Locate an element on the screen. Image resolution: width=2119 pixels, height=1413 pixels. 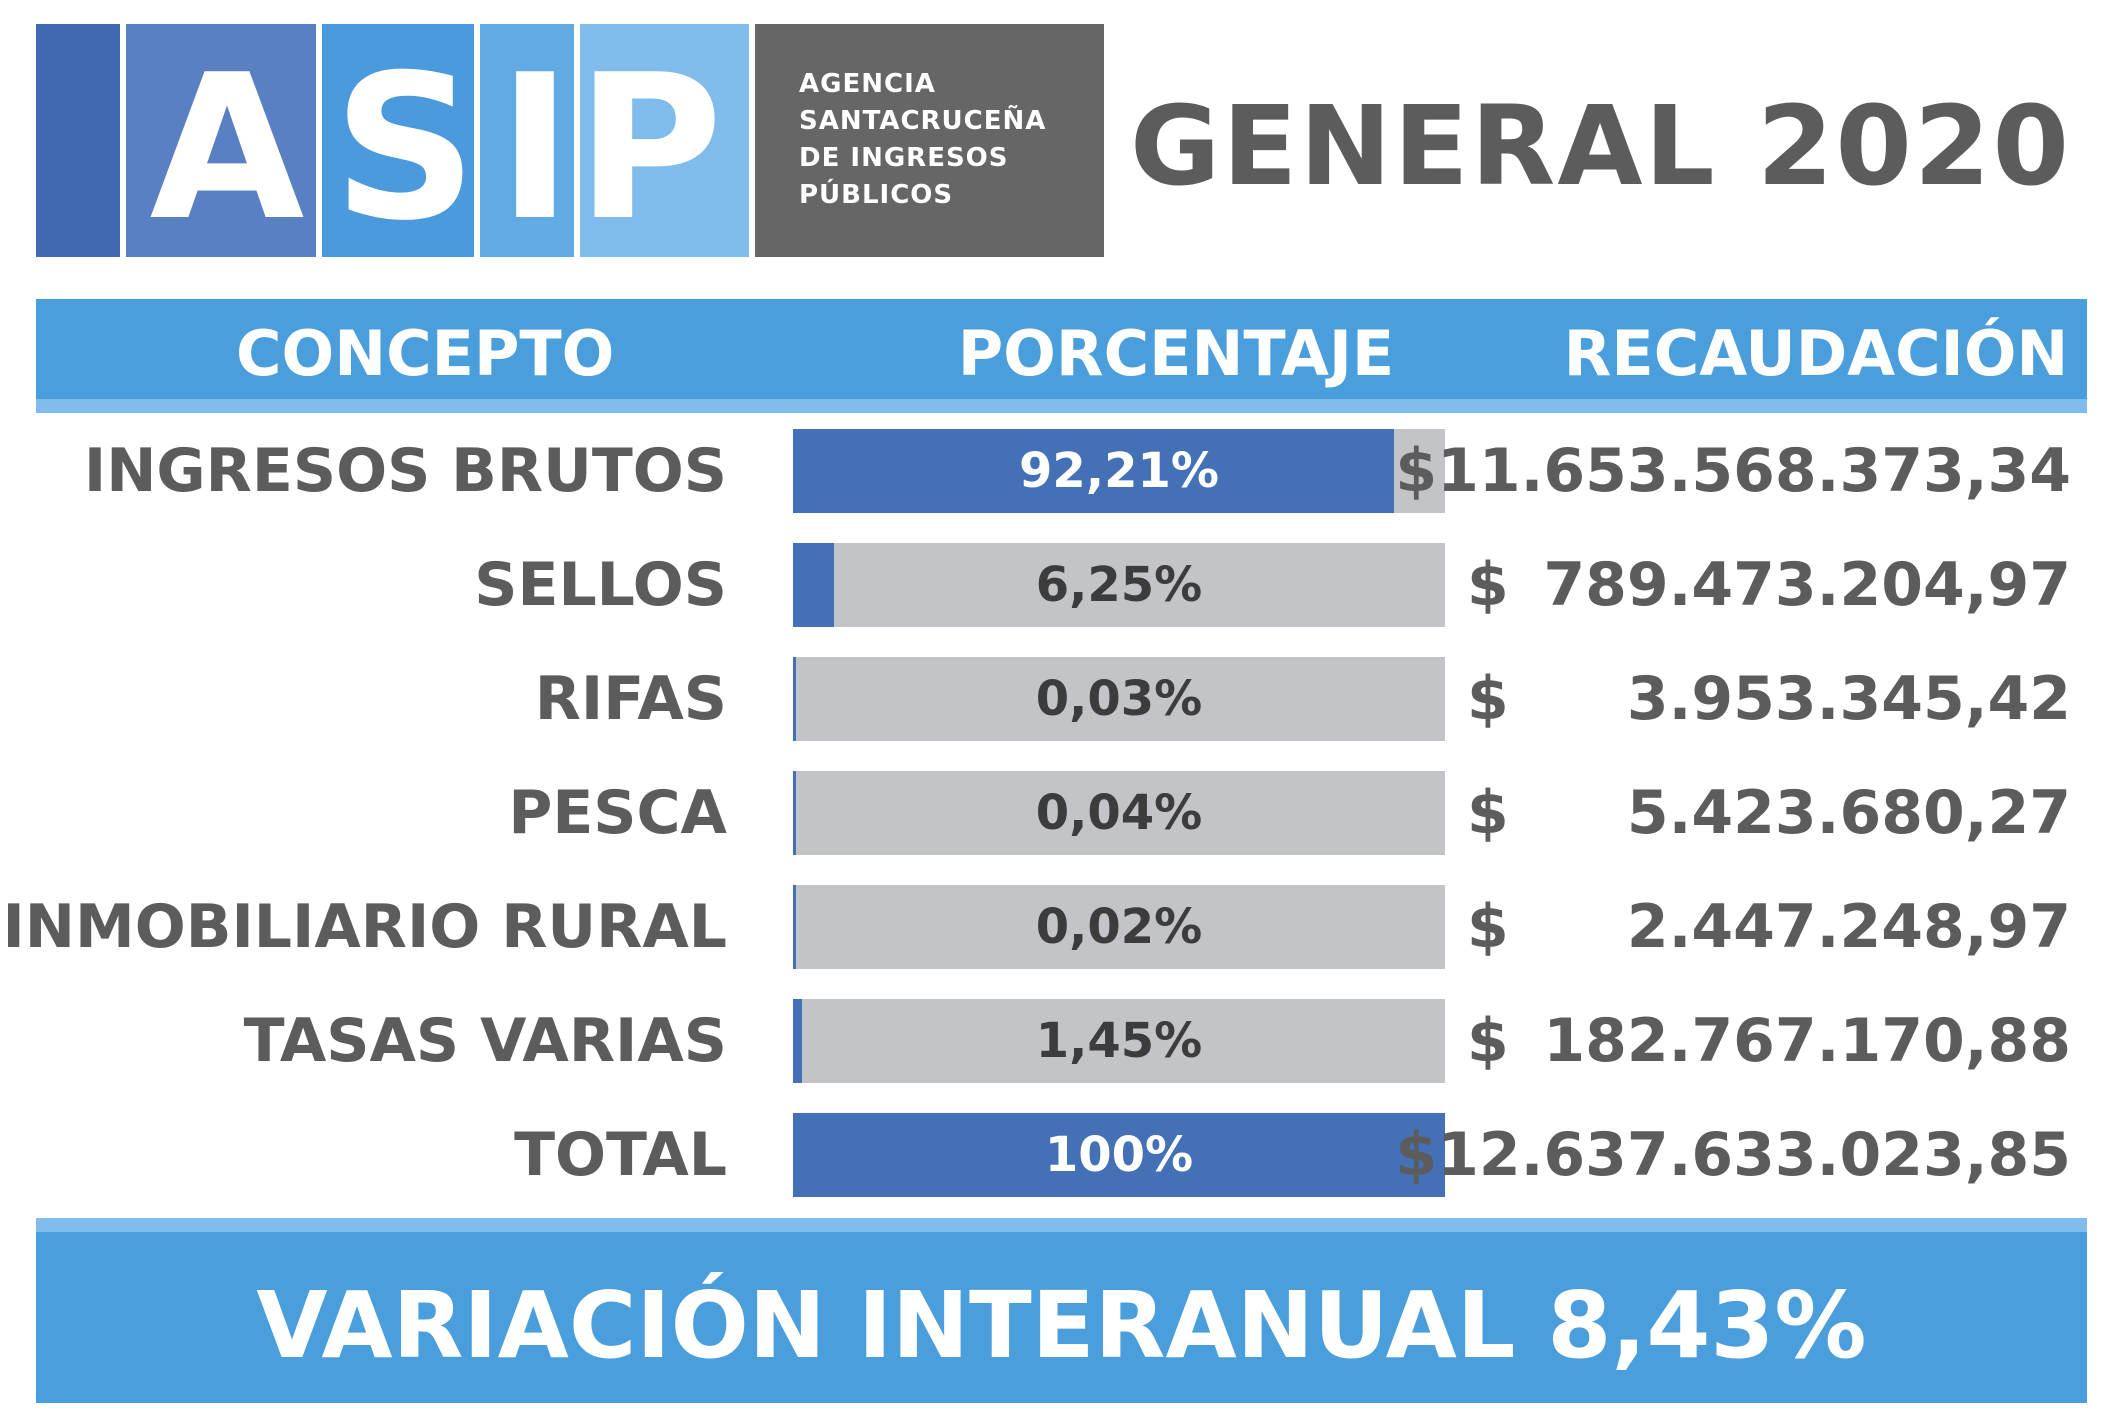
row-amount: 182.767.170,88 is located at coordinates (1807, 1041).